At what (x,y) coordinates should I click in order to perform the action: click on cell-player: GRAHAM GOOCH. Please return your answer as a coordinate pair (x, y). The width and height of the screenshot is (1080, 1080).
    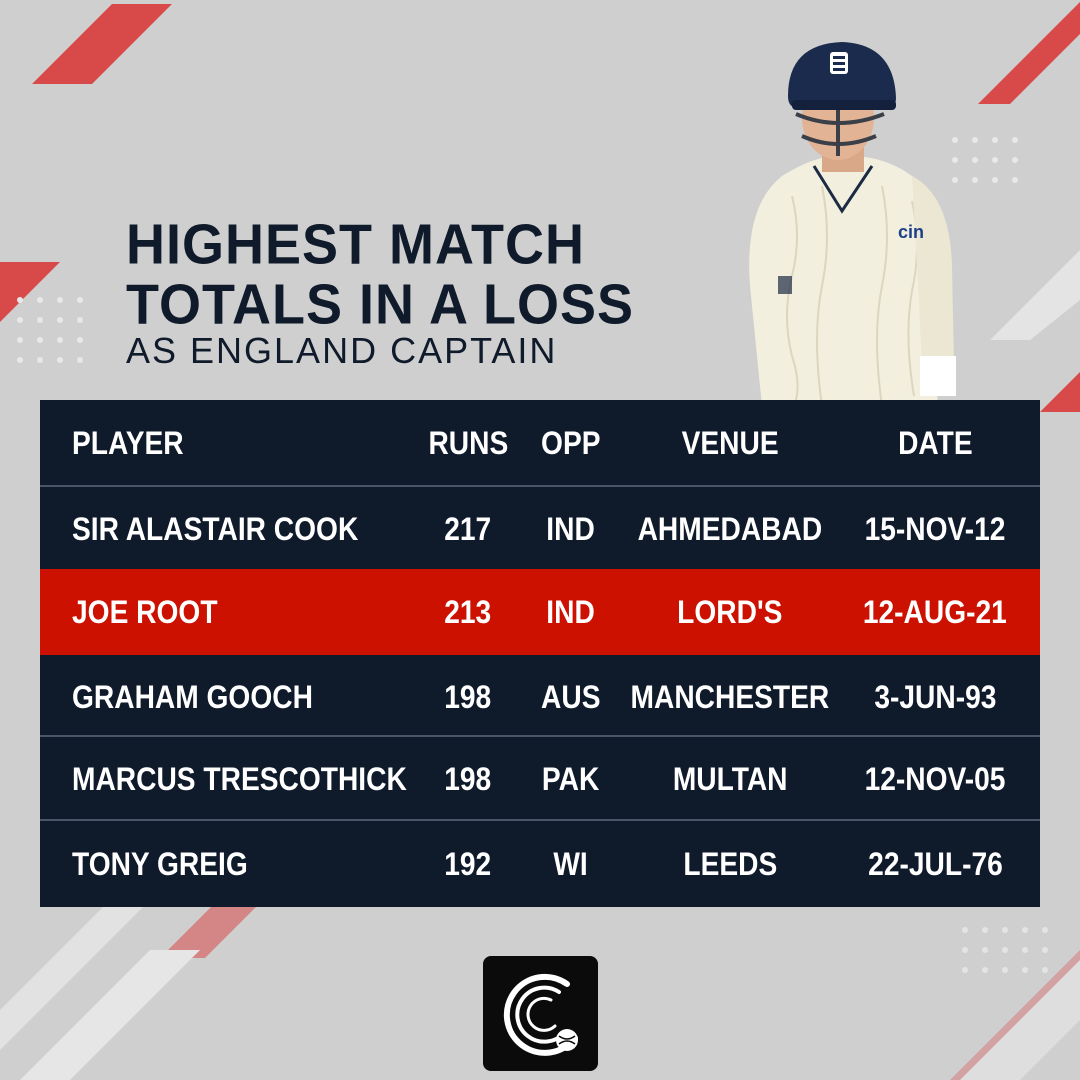
    Looking at the image, I should click on (192, 696).